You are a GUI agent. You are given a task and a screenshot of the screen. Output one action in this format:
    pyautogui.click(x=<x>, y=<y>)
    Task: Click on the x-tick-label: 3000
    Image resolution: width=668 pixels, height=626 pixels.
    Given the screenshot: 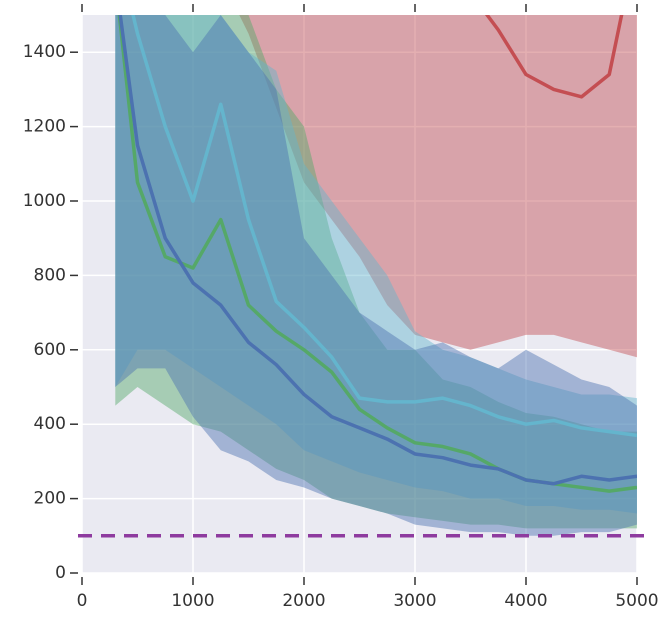 What is the action you would take?
    pyautogui.click(x=414, y=601)
    